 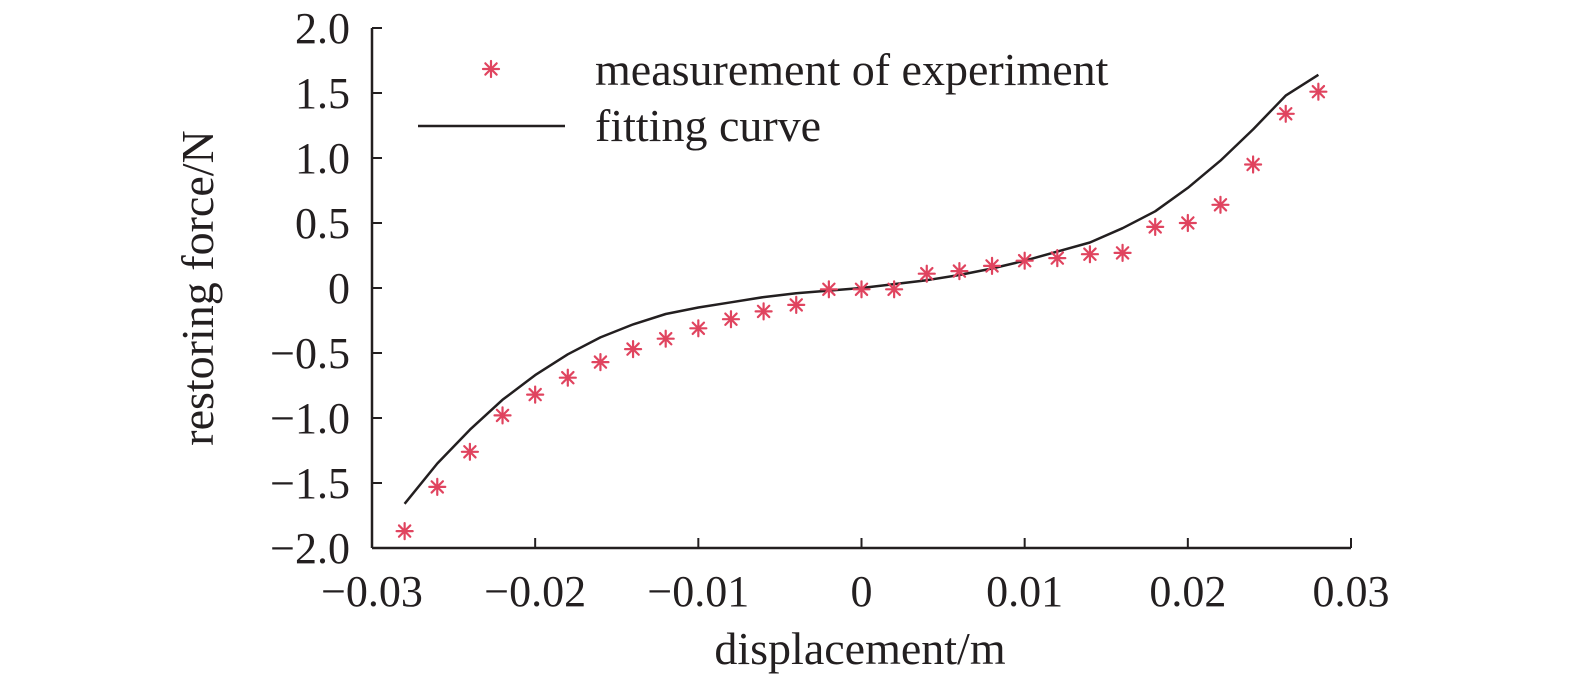 What do you see at coordinates (322, 93) in the screenshot?
I see `y-tick-label: 1.5` at bounding box center [322, 93].